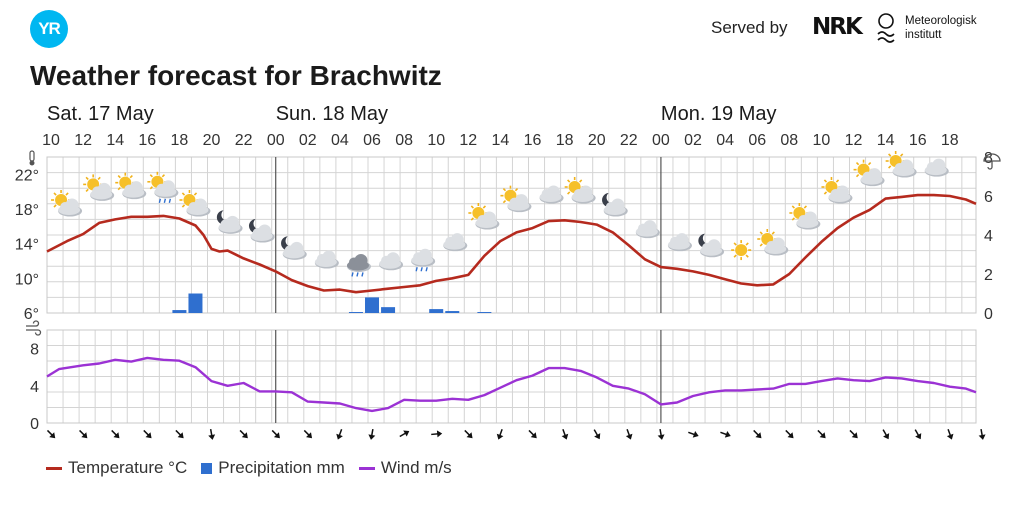 The height and width of the screenshot is (516, 1024). What do you see at coordinates (27, 210) in the screenshot?
I see `temp-tick-label: 18°` at bounding box center [27, 210].